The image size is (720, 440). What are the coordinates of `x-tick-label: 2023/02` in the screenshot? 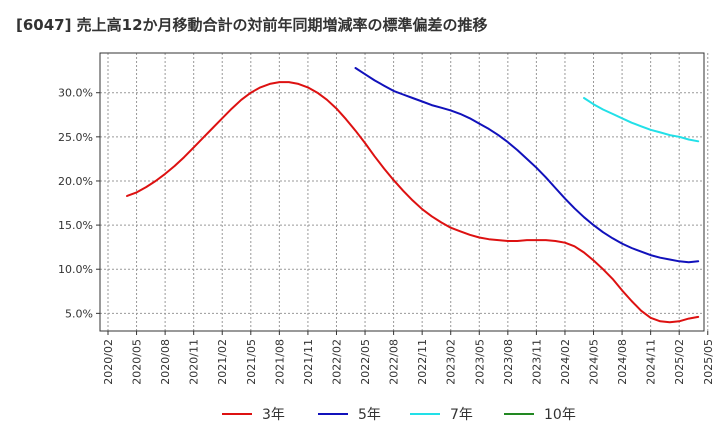 It's located at (451, 362).